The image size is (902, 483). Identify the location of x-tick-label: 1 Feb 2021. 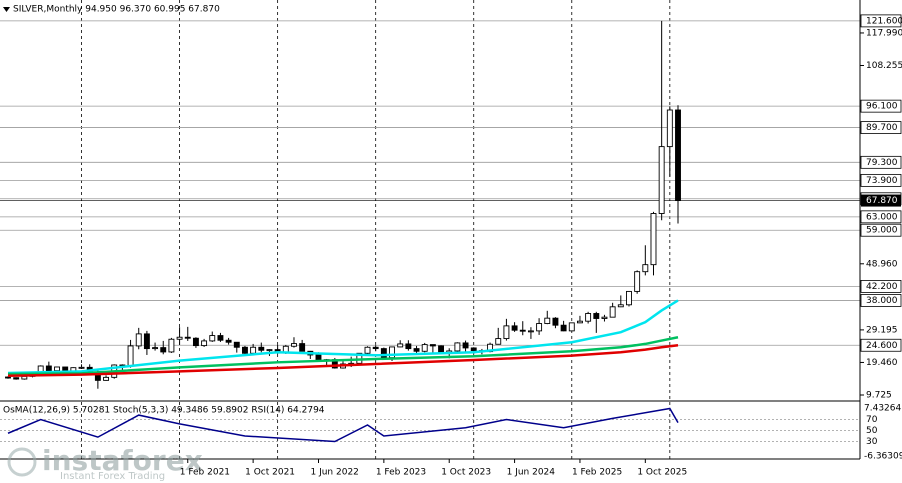
(205, 473).